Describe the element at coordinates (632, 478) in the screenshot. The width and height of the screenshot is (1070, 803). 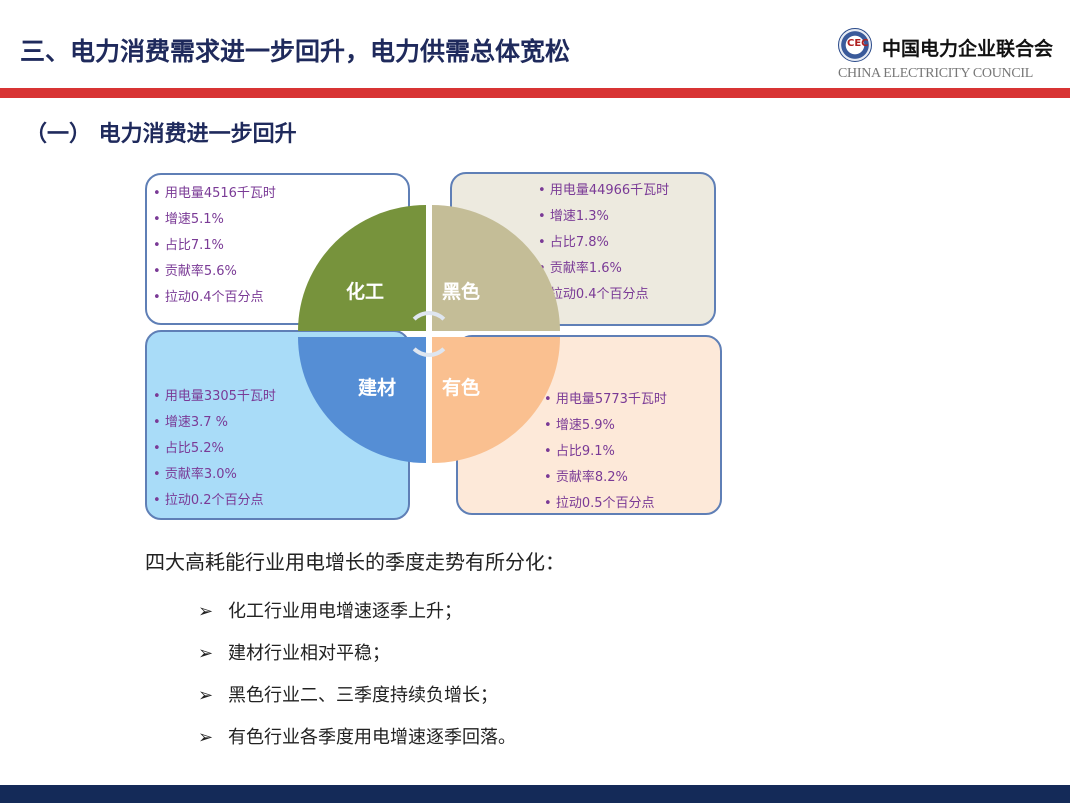
I see `stat-item: 贡献率8.2%` at that location.